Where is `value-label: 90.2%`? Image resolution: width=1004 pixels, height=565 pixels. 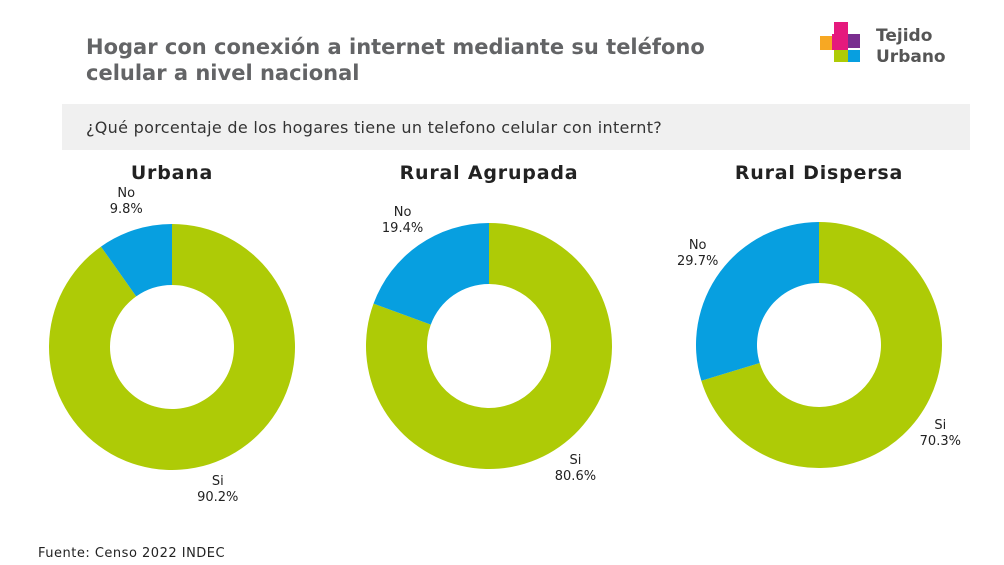 value-label: 90.2% is located at coordinates (217, 497).